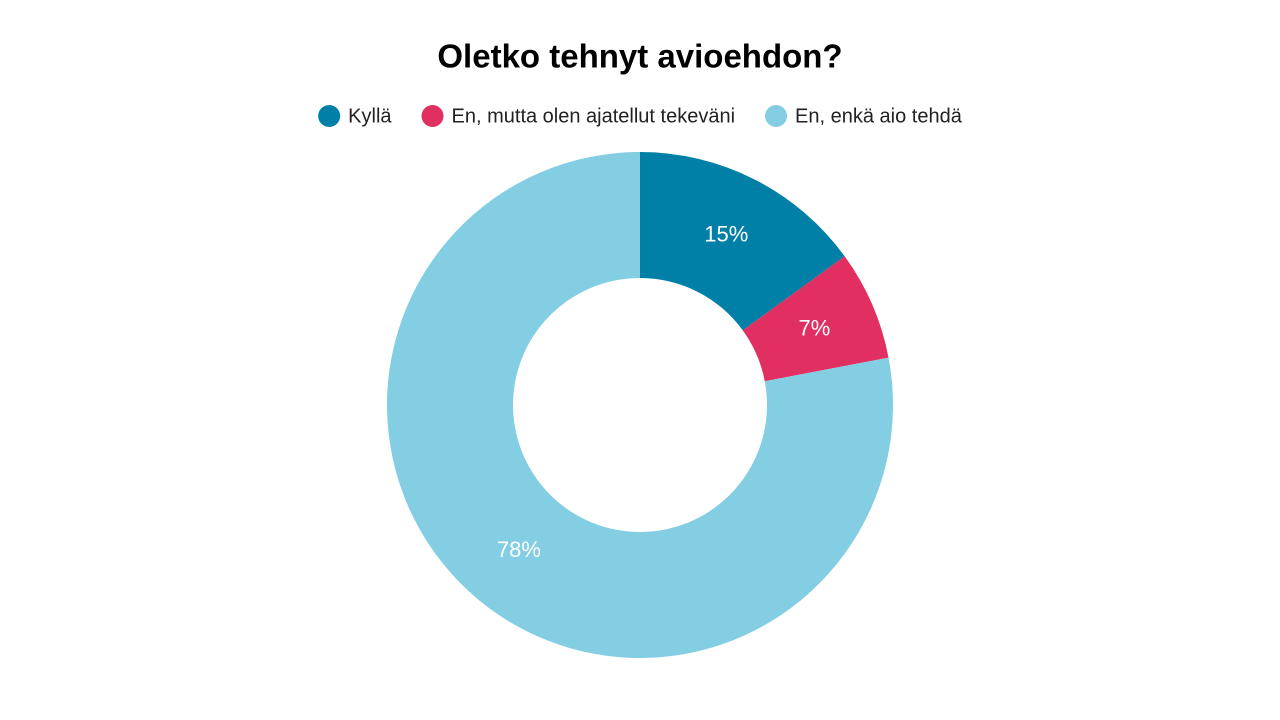 This screenshot has width=1280, height=720. What do you see at coordinates (814, 327) in the screenshot?
I see `value-label: 7%` at bounding box center [814, 327].